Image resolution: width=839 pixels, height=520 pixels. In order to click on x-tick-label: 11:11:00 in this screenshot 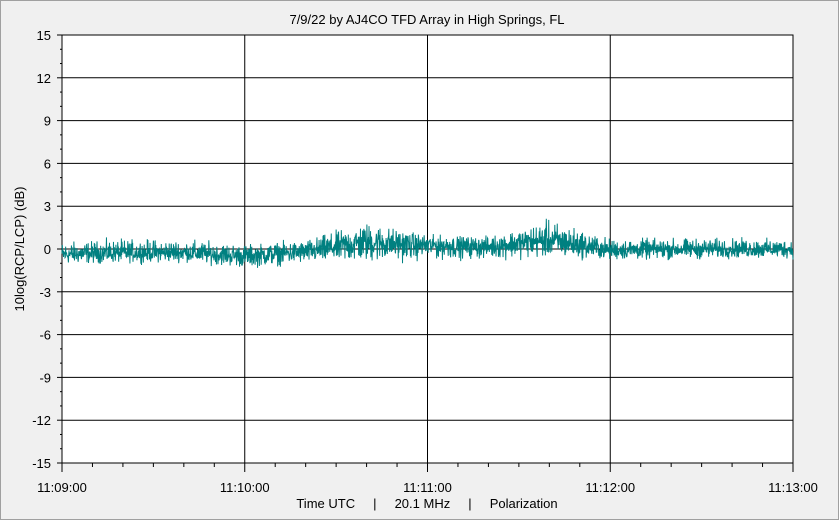, I will do `click(427, 487)`.